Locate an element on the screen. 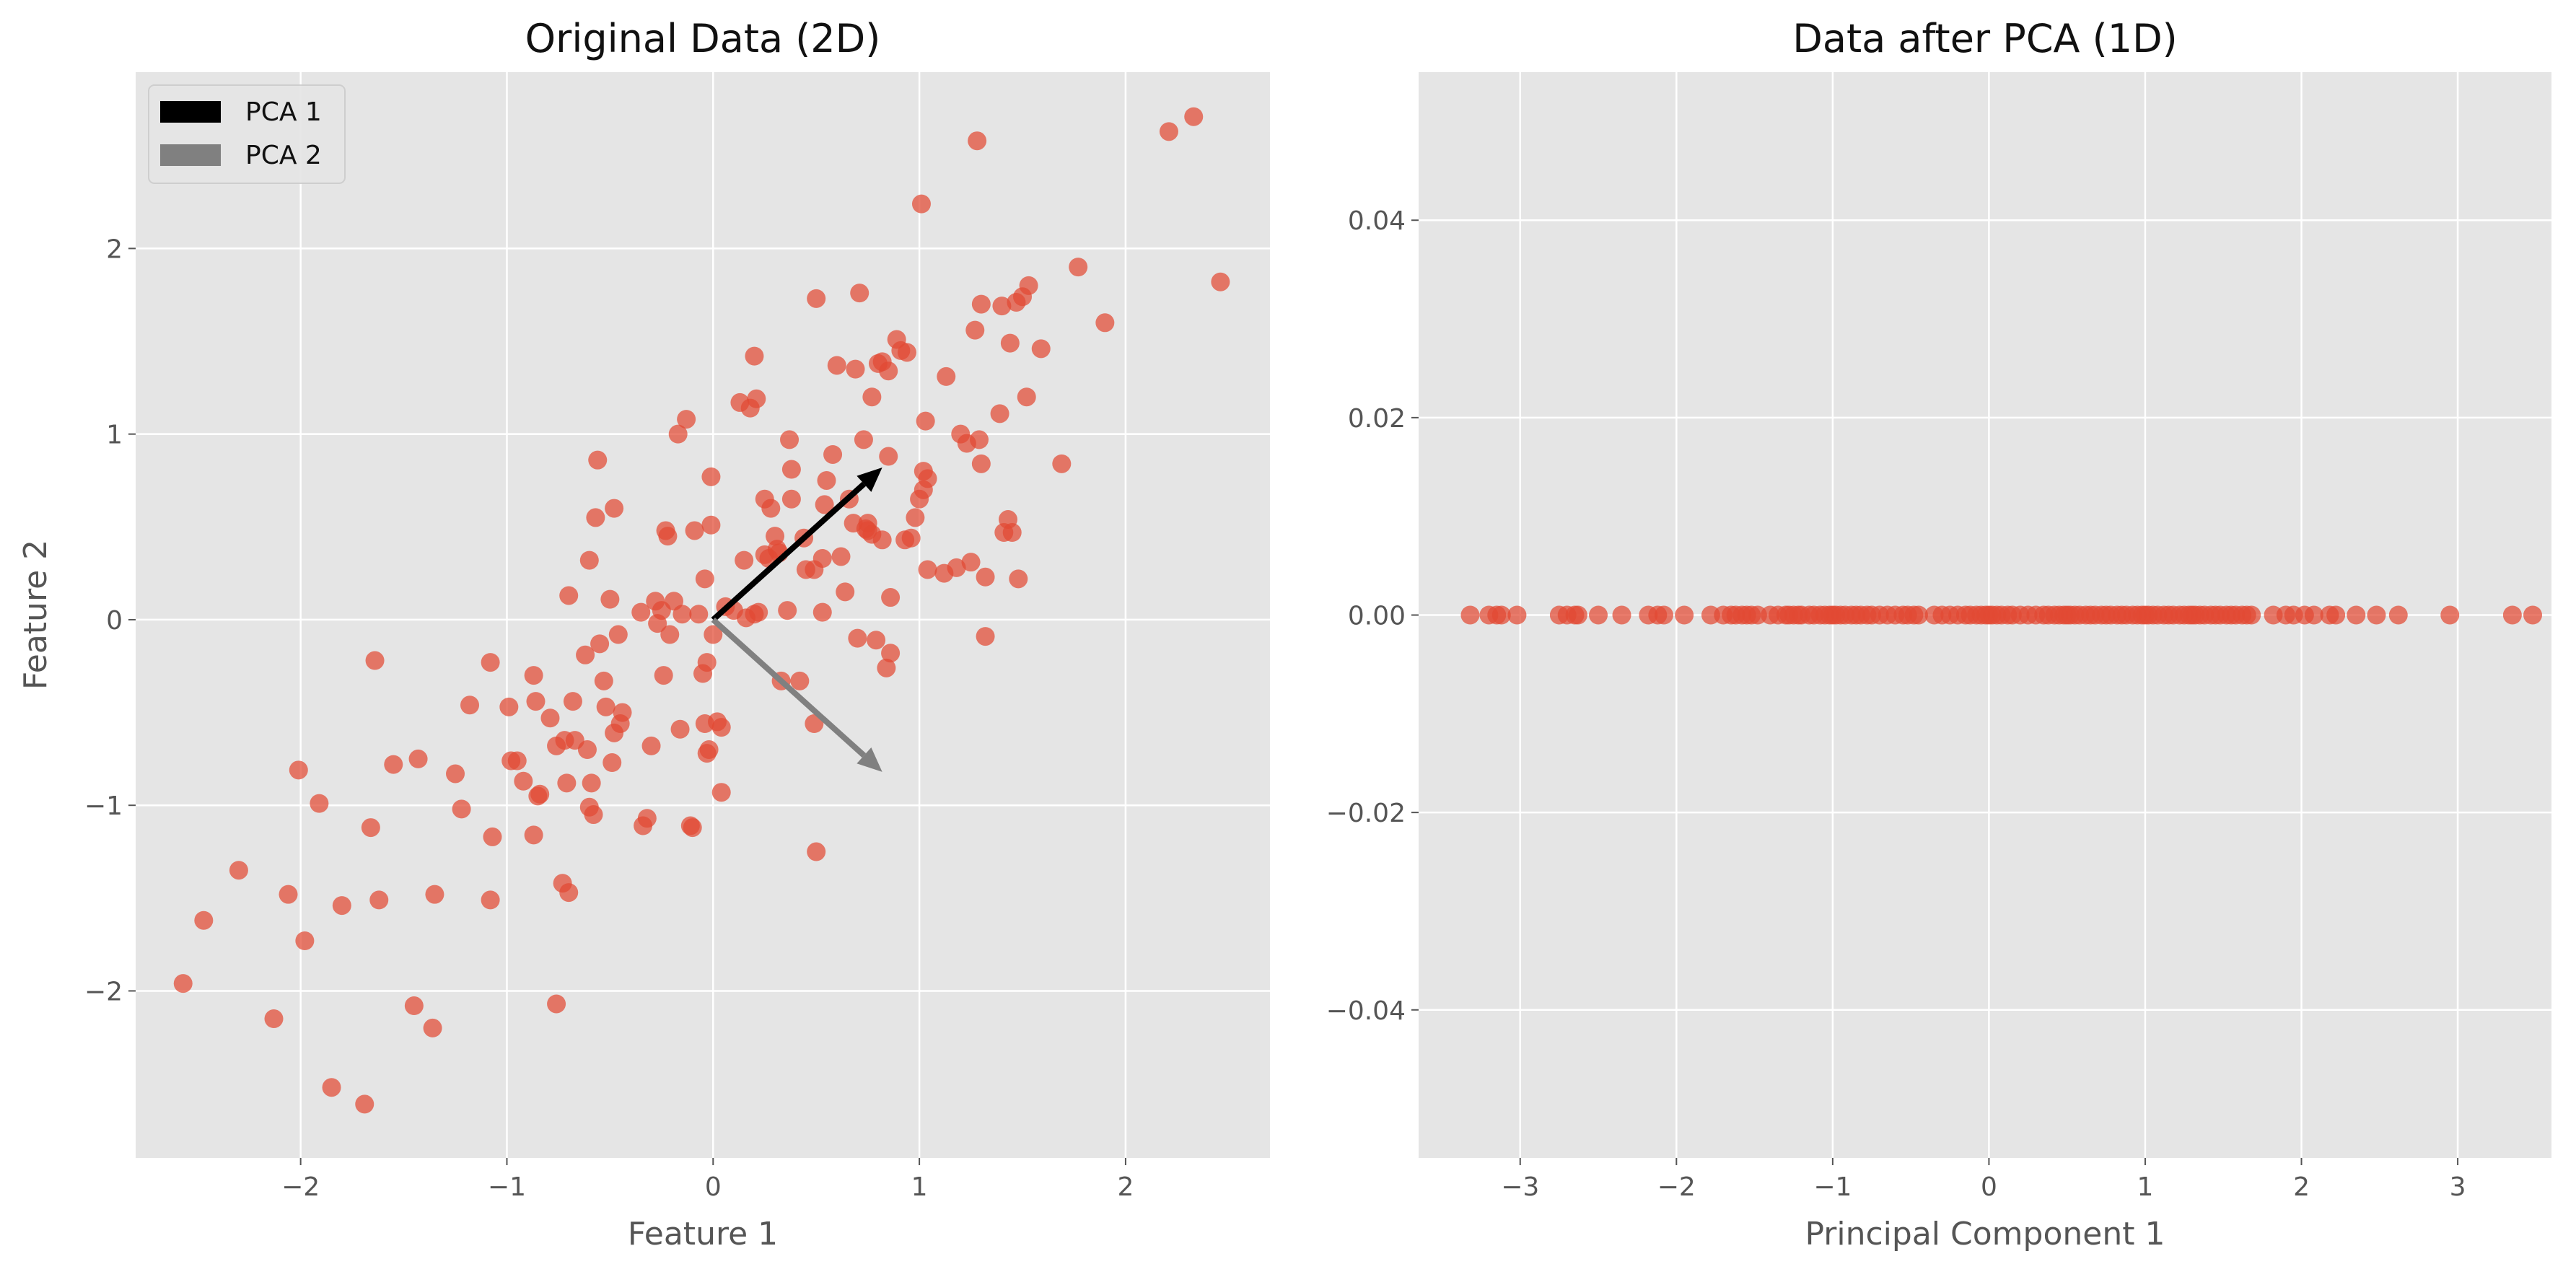 This screenshot has height=1277, width=2576. y-tick-label: −2 is located at coordinates (103, 992).